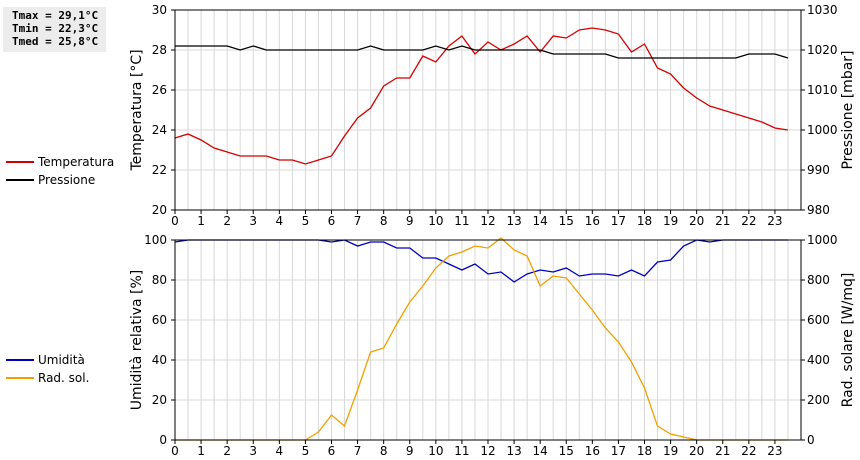 This screenshot has width=860, height=460. I want to click on legend-bottom: Umidità Rad. sol., so click(47, 369).